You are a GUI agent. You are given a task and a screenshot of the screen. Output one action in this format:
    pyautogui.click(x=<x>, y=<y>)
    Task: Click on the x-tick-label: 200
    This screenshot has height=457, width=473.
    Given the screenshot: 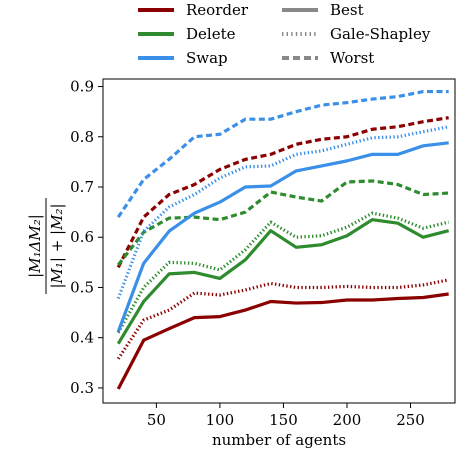 What is the action you would take?
    pyautogui.click(x=347, y=420)
    